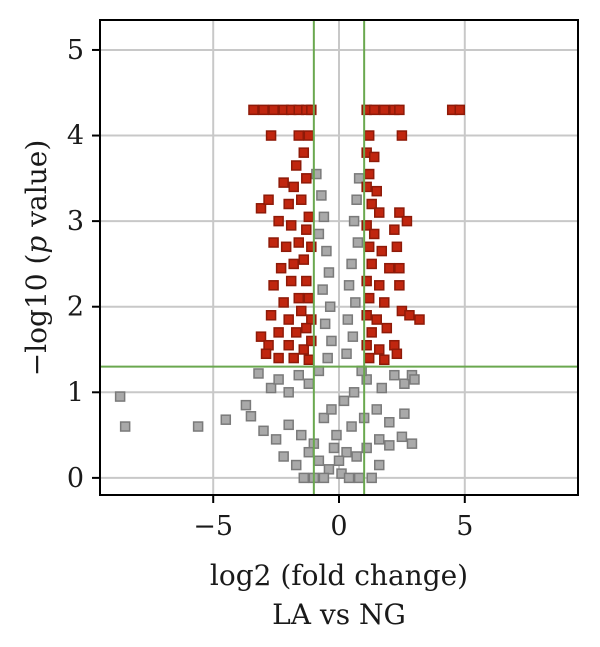 The image size is (600, 647). I want to click on y-axis-title-suffix: value), so click(36, 188).